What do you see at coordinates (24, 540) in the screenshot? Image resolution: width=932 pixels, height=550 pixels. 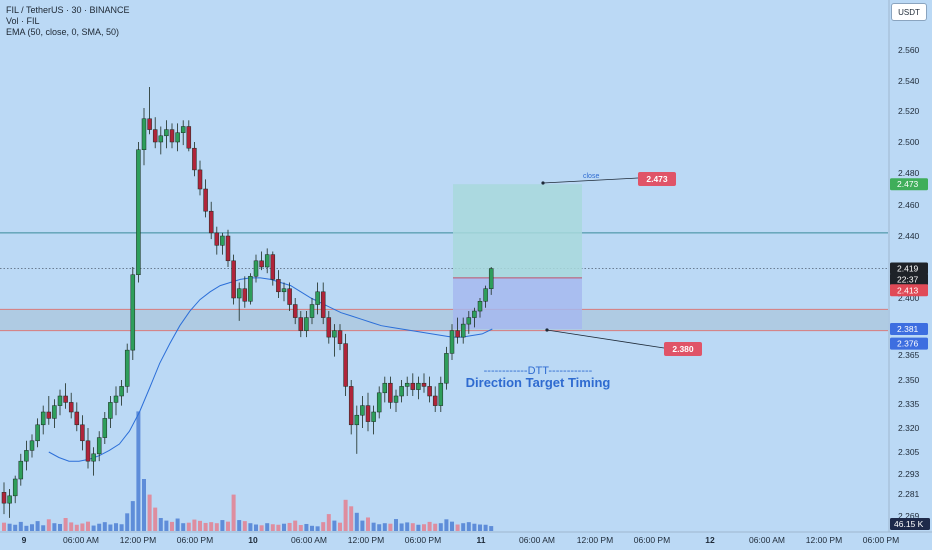 I see `time-tick-label: 9` at bounding box center [24, 540].